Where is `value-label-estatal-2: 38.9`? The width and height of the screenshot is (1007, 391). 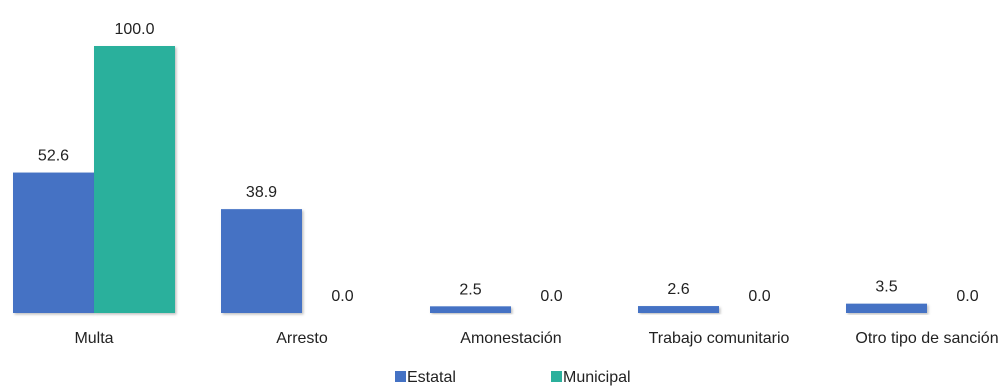
value-label-estatal-2: 38.9 is located at coordinates (261, 192).